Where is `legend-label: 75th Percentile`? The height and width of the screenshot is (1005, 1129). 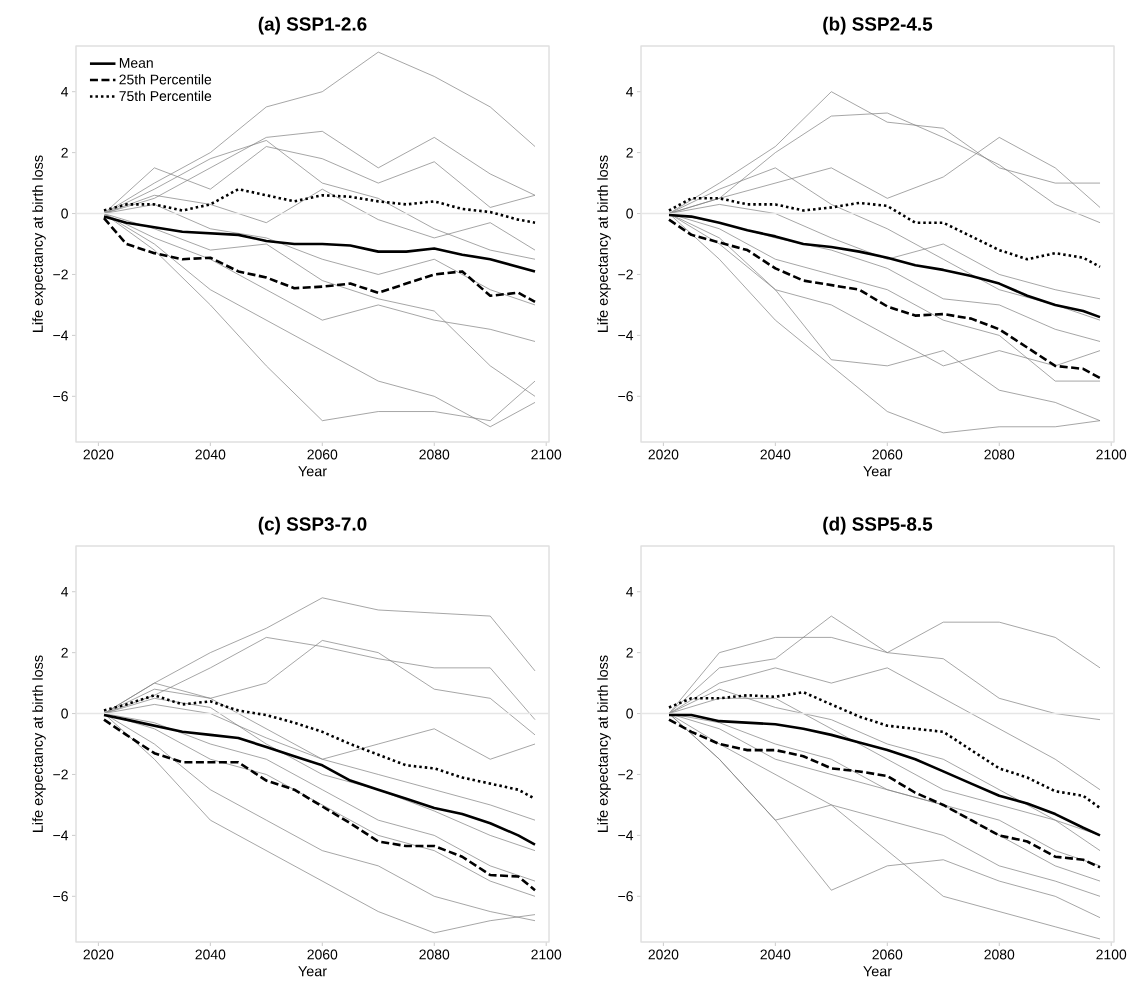 legend-label: 75th Percentile is located at coordinates (165, 96).